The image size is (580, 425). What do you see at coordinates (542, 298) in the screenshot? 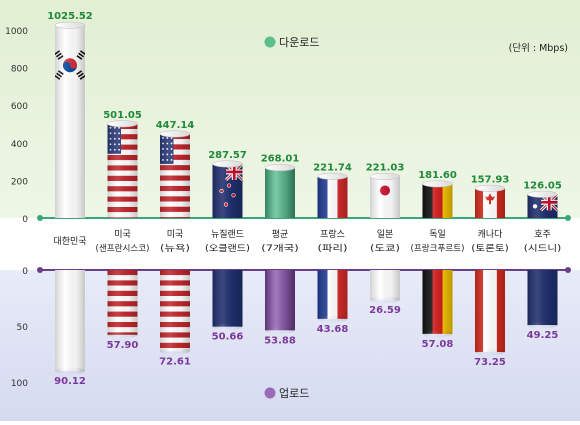
I see `upload-bar-australia` at bounding box center [542, 298].